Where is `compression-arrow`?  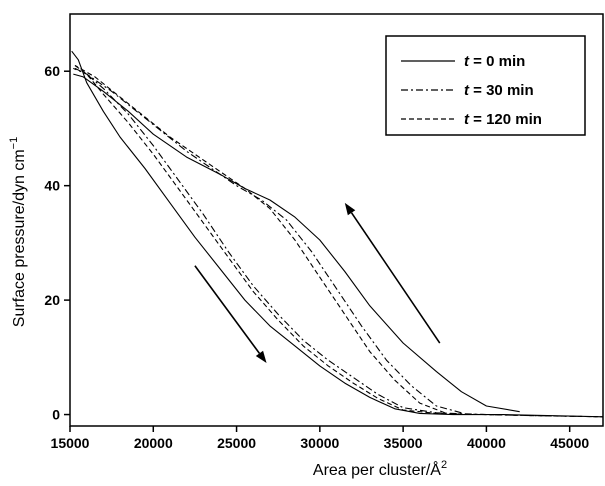
compression-arrow is located at coordinates (230, 314).